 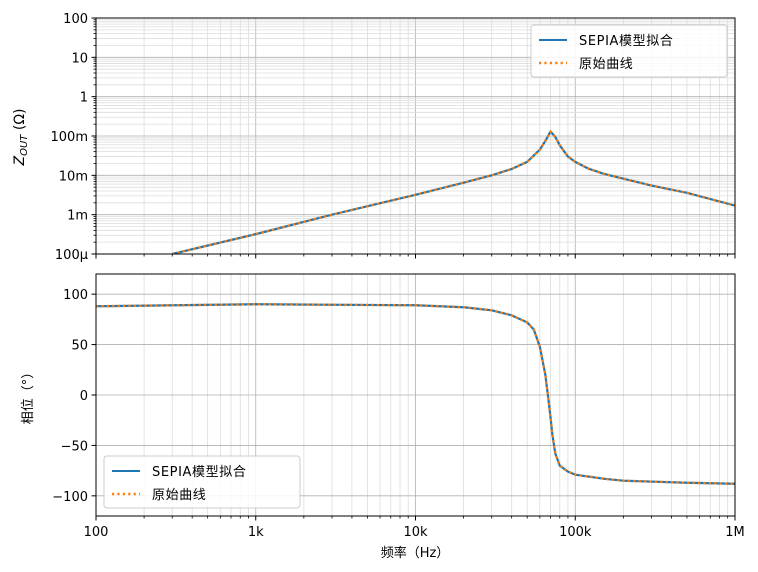 What do you see at coordinates (69, 137) in the screenshot?
I see `y-tick-label: 100m` at bounding box center [69, 137].